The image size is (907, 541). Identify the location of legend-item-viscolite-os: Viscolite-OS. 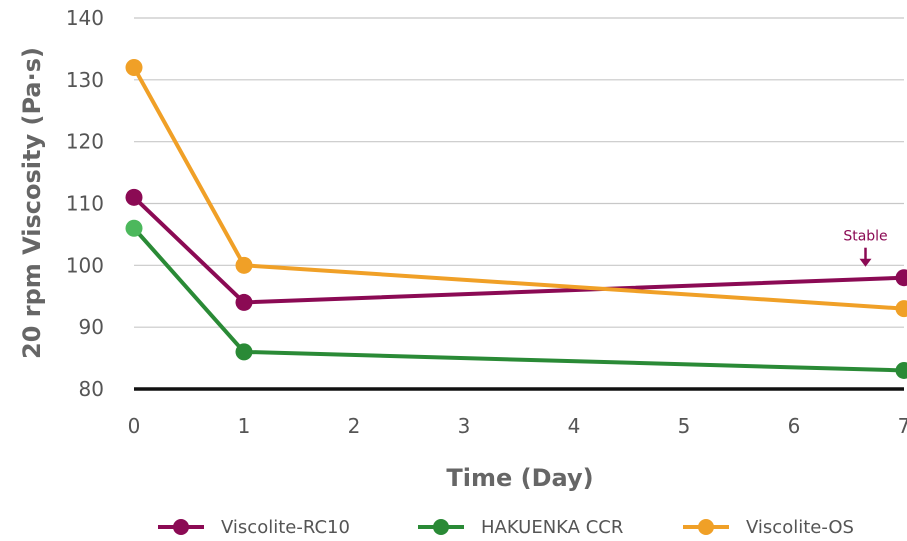
(768, 527).